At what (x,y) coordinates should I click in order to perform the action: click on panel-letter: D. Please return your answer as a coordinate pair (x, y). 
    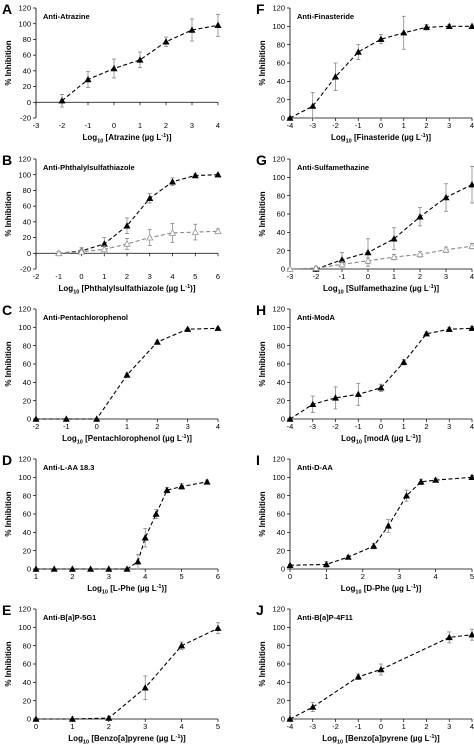
    Looking at the image, I should click on (7, 460).